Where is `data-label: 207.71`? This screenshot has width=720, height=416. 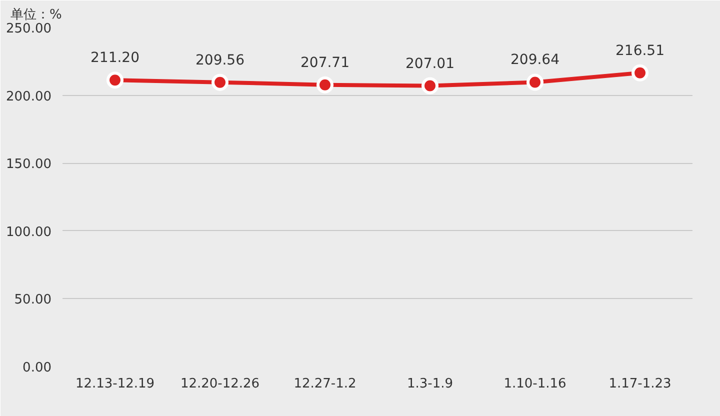
data-label: 207.71 is located at coordinates (325, 62).